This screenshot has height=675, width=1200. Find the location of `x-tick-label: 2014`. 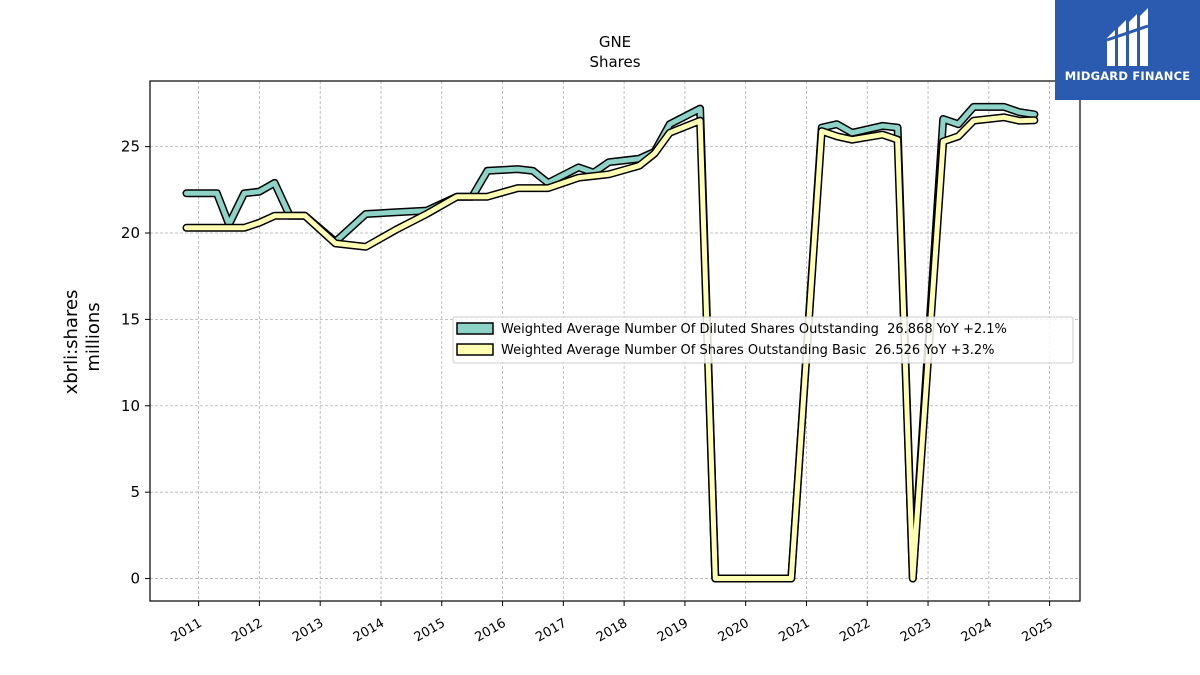

x-tick-label: 2014 is located at coordinates (369, 631).